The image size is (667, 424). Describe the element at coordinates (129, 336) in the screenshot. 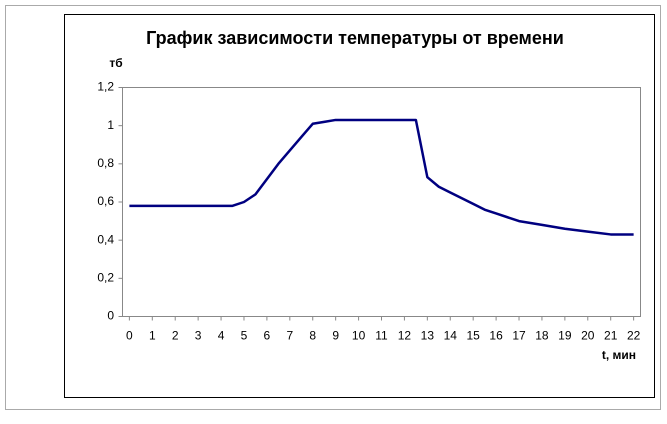

I see `x-tick-label: 0` at that location.